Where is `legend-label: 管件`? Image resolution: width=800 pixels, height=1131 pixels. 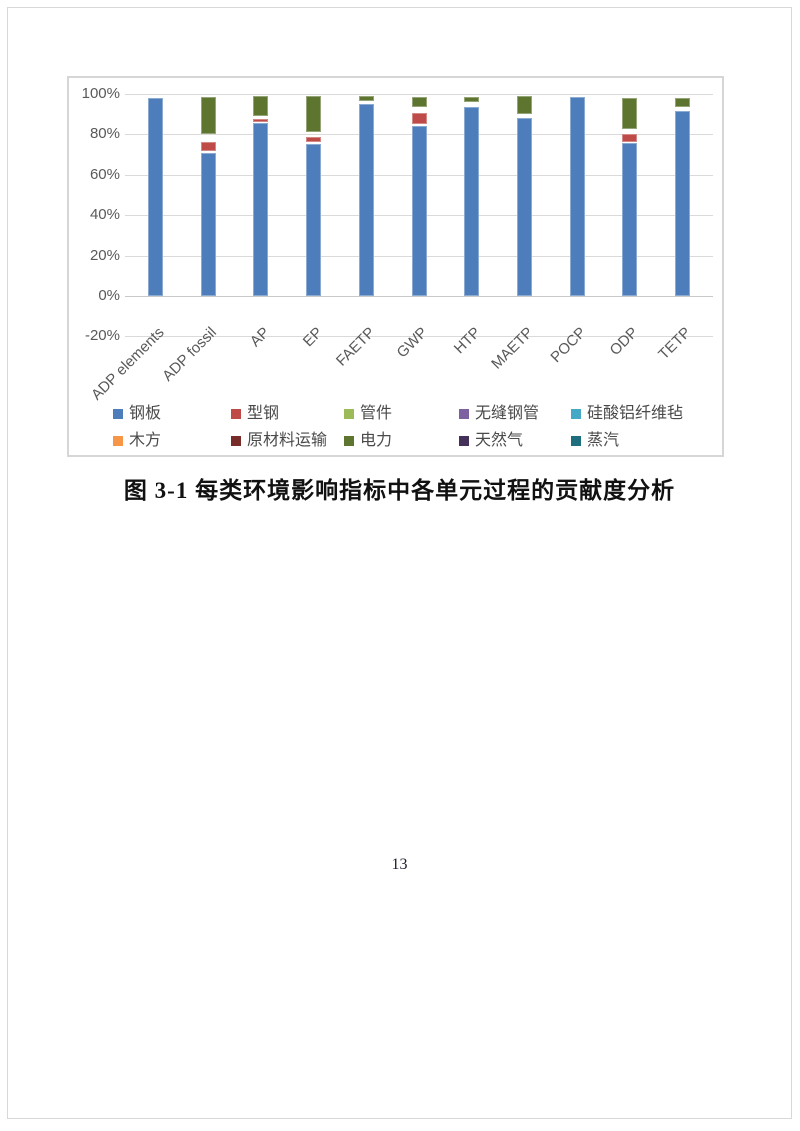
legend-label: 管件 is located at coordinates (376, 413).